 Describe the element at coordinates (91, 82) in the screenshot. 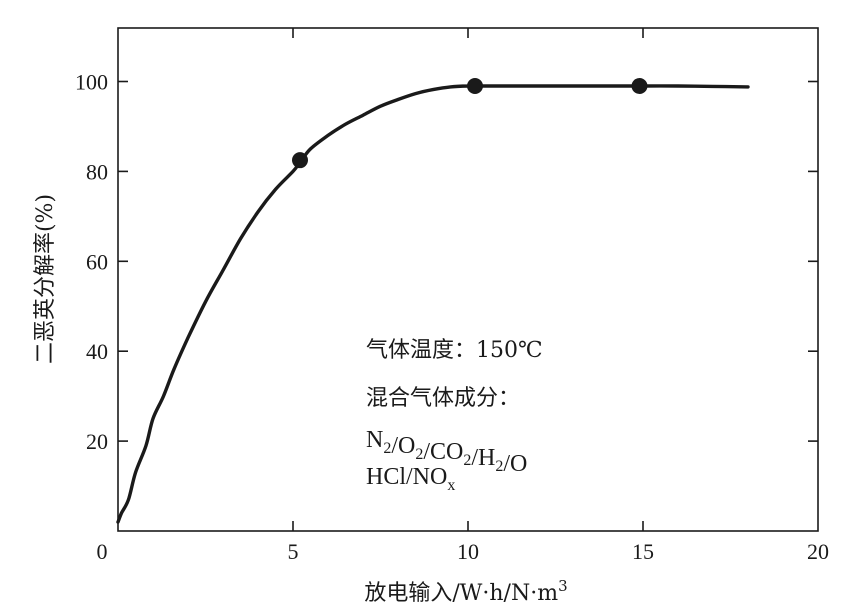

I see `y-tick-label: 100` at that location.